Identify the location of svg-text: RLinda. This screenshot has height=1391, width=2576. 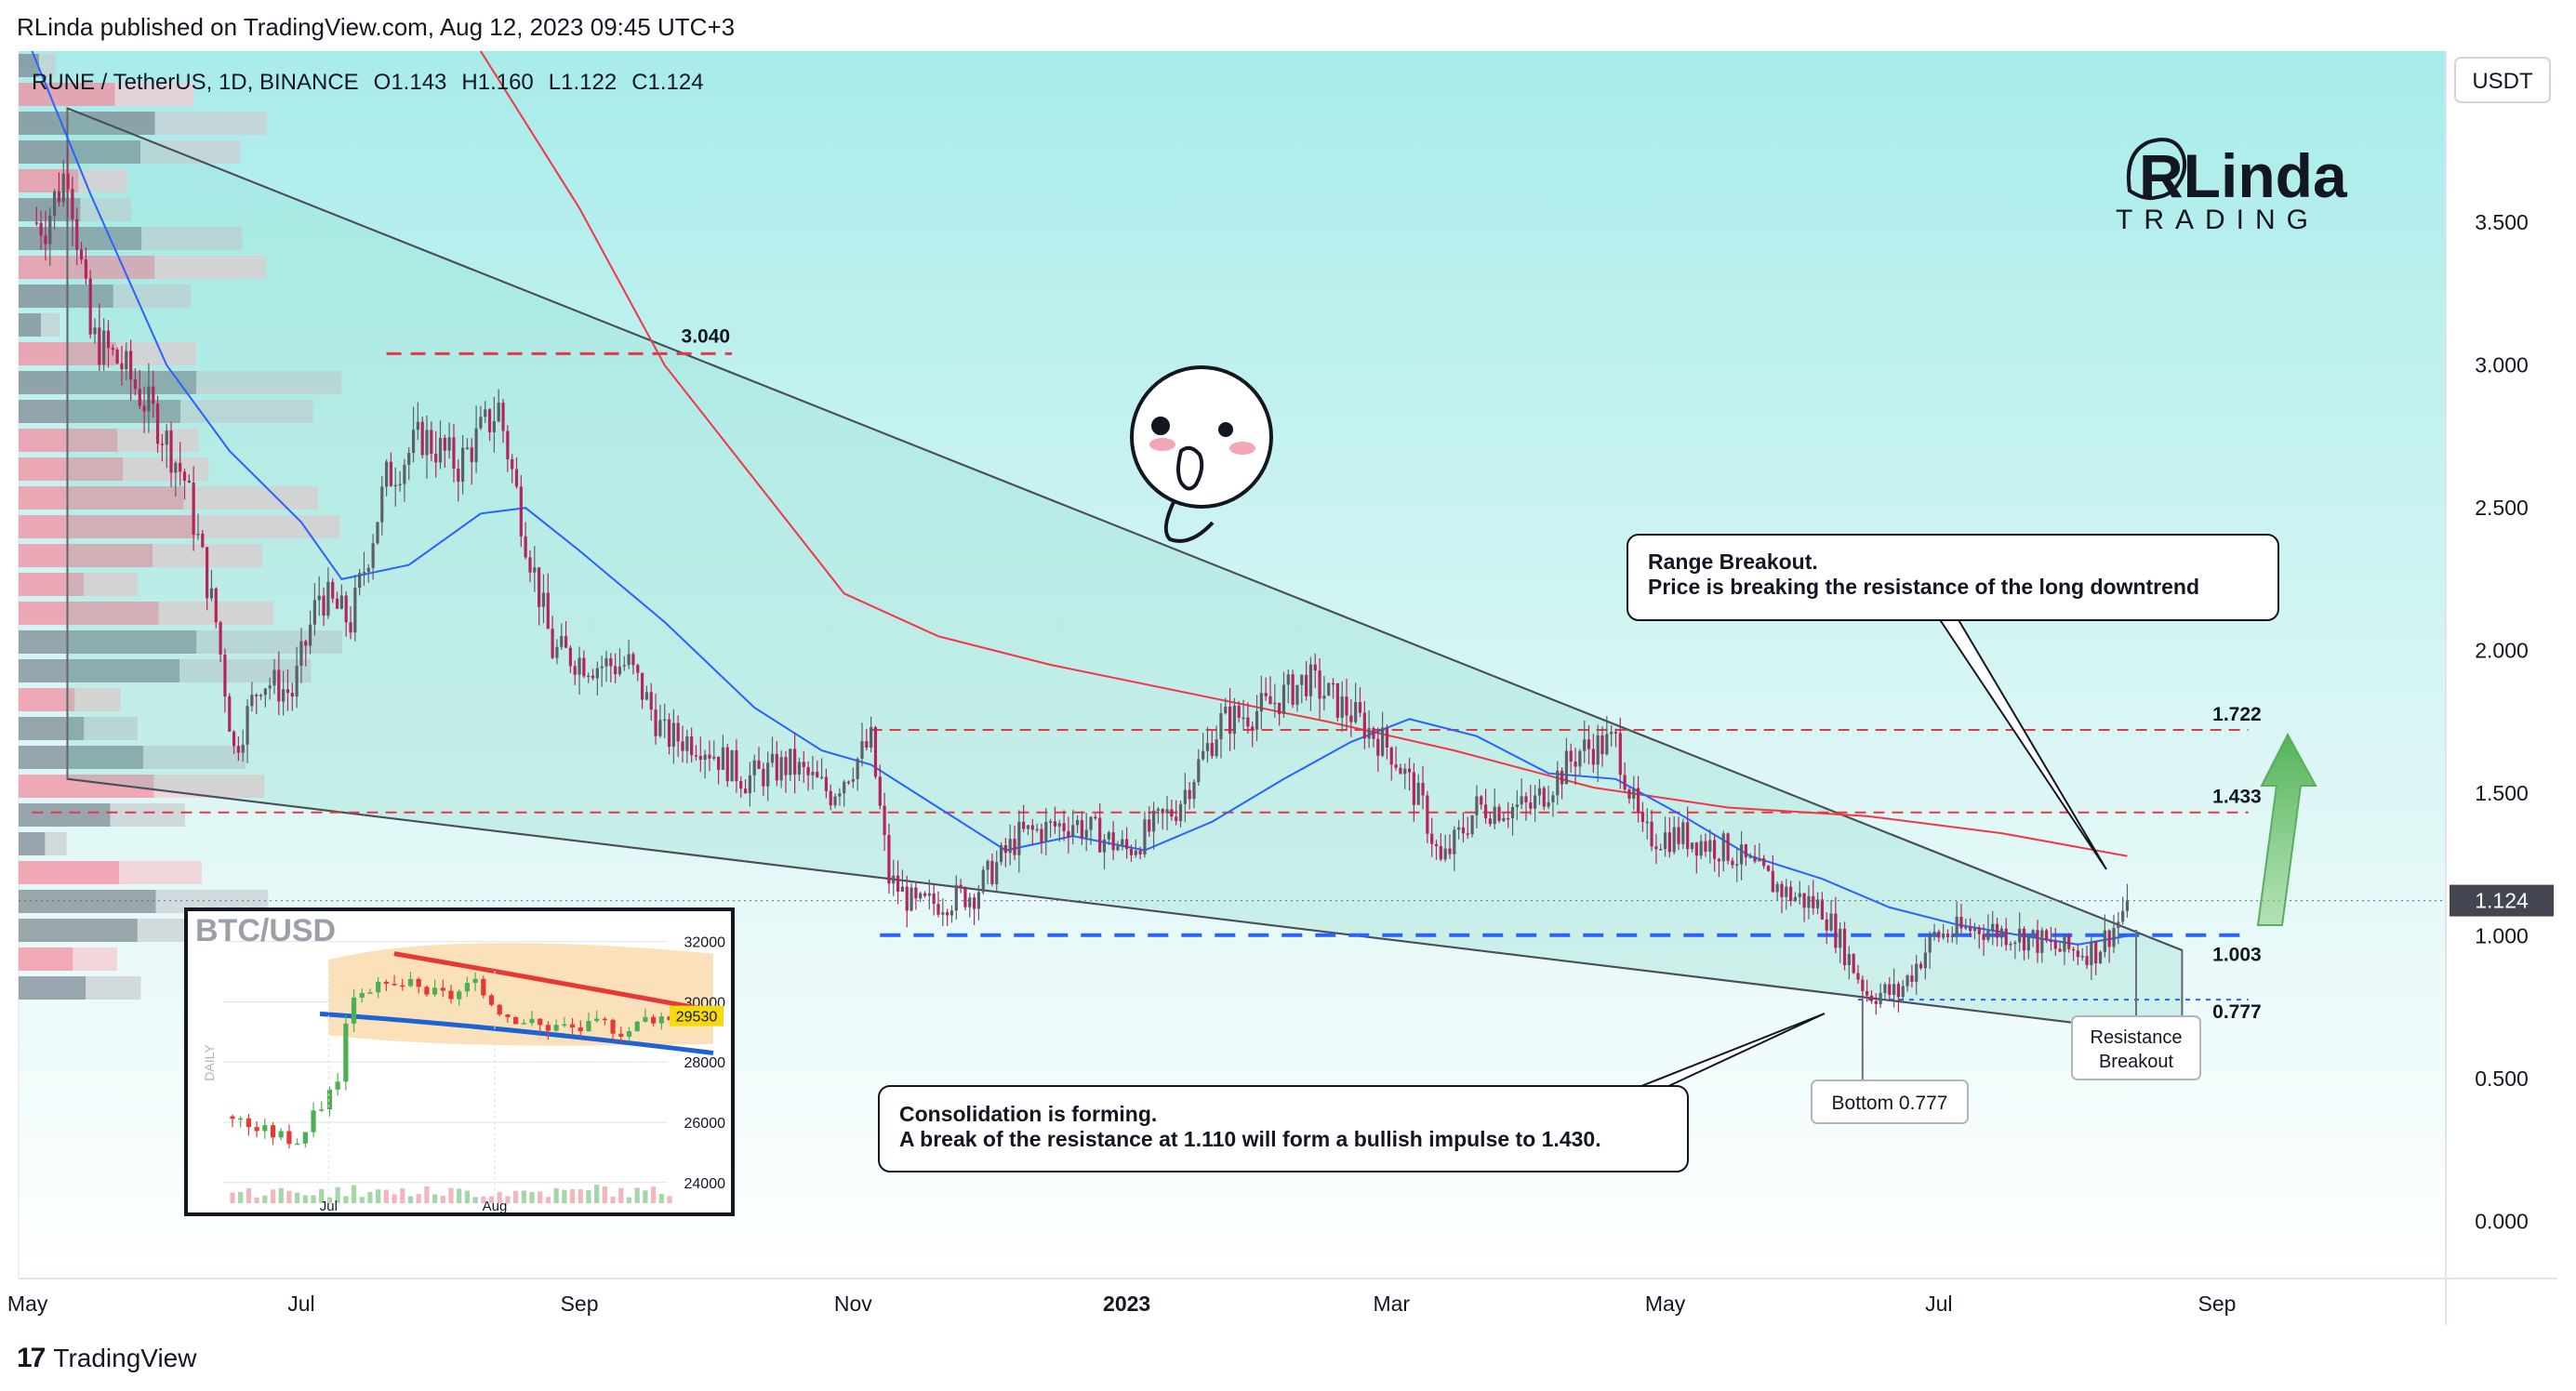
(2243, 175).